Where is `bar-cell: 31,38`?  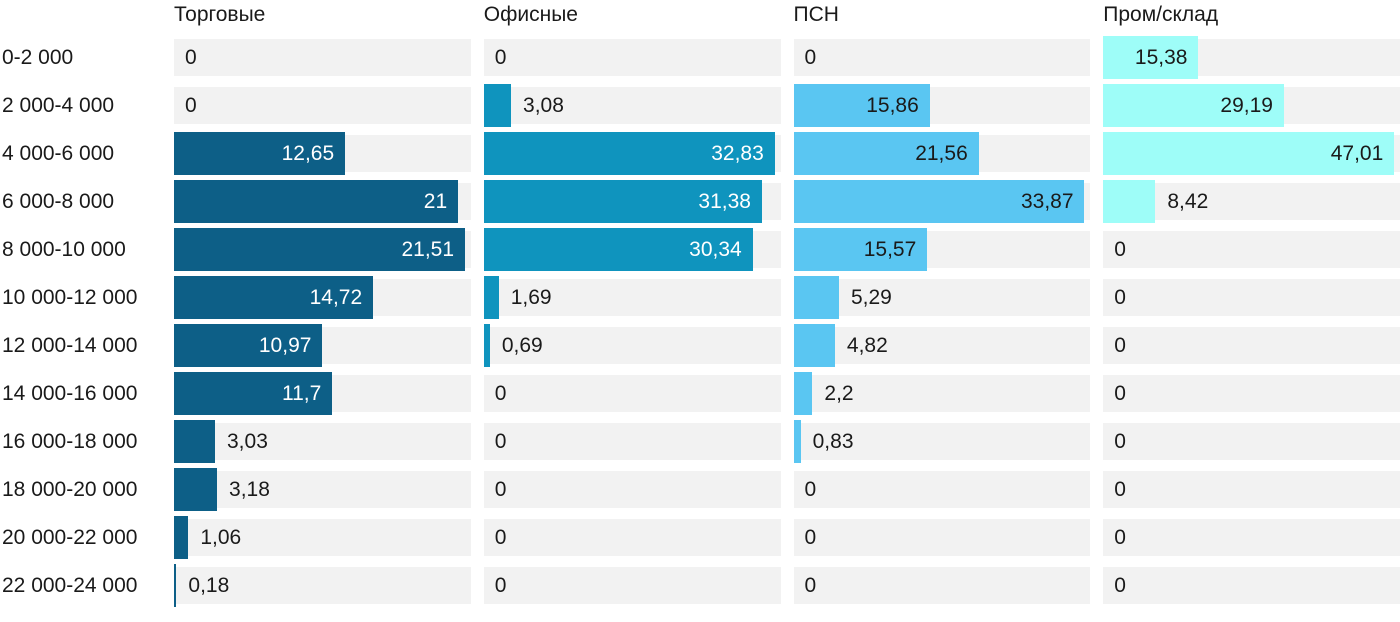
bar-cell: 31,38 is located at coordinates (632, 202).